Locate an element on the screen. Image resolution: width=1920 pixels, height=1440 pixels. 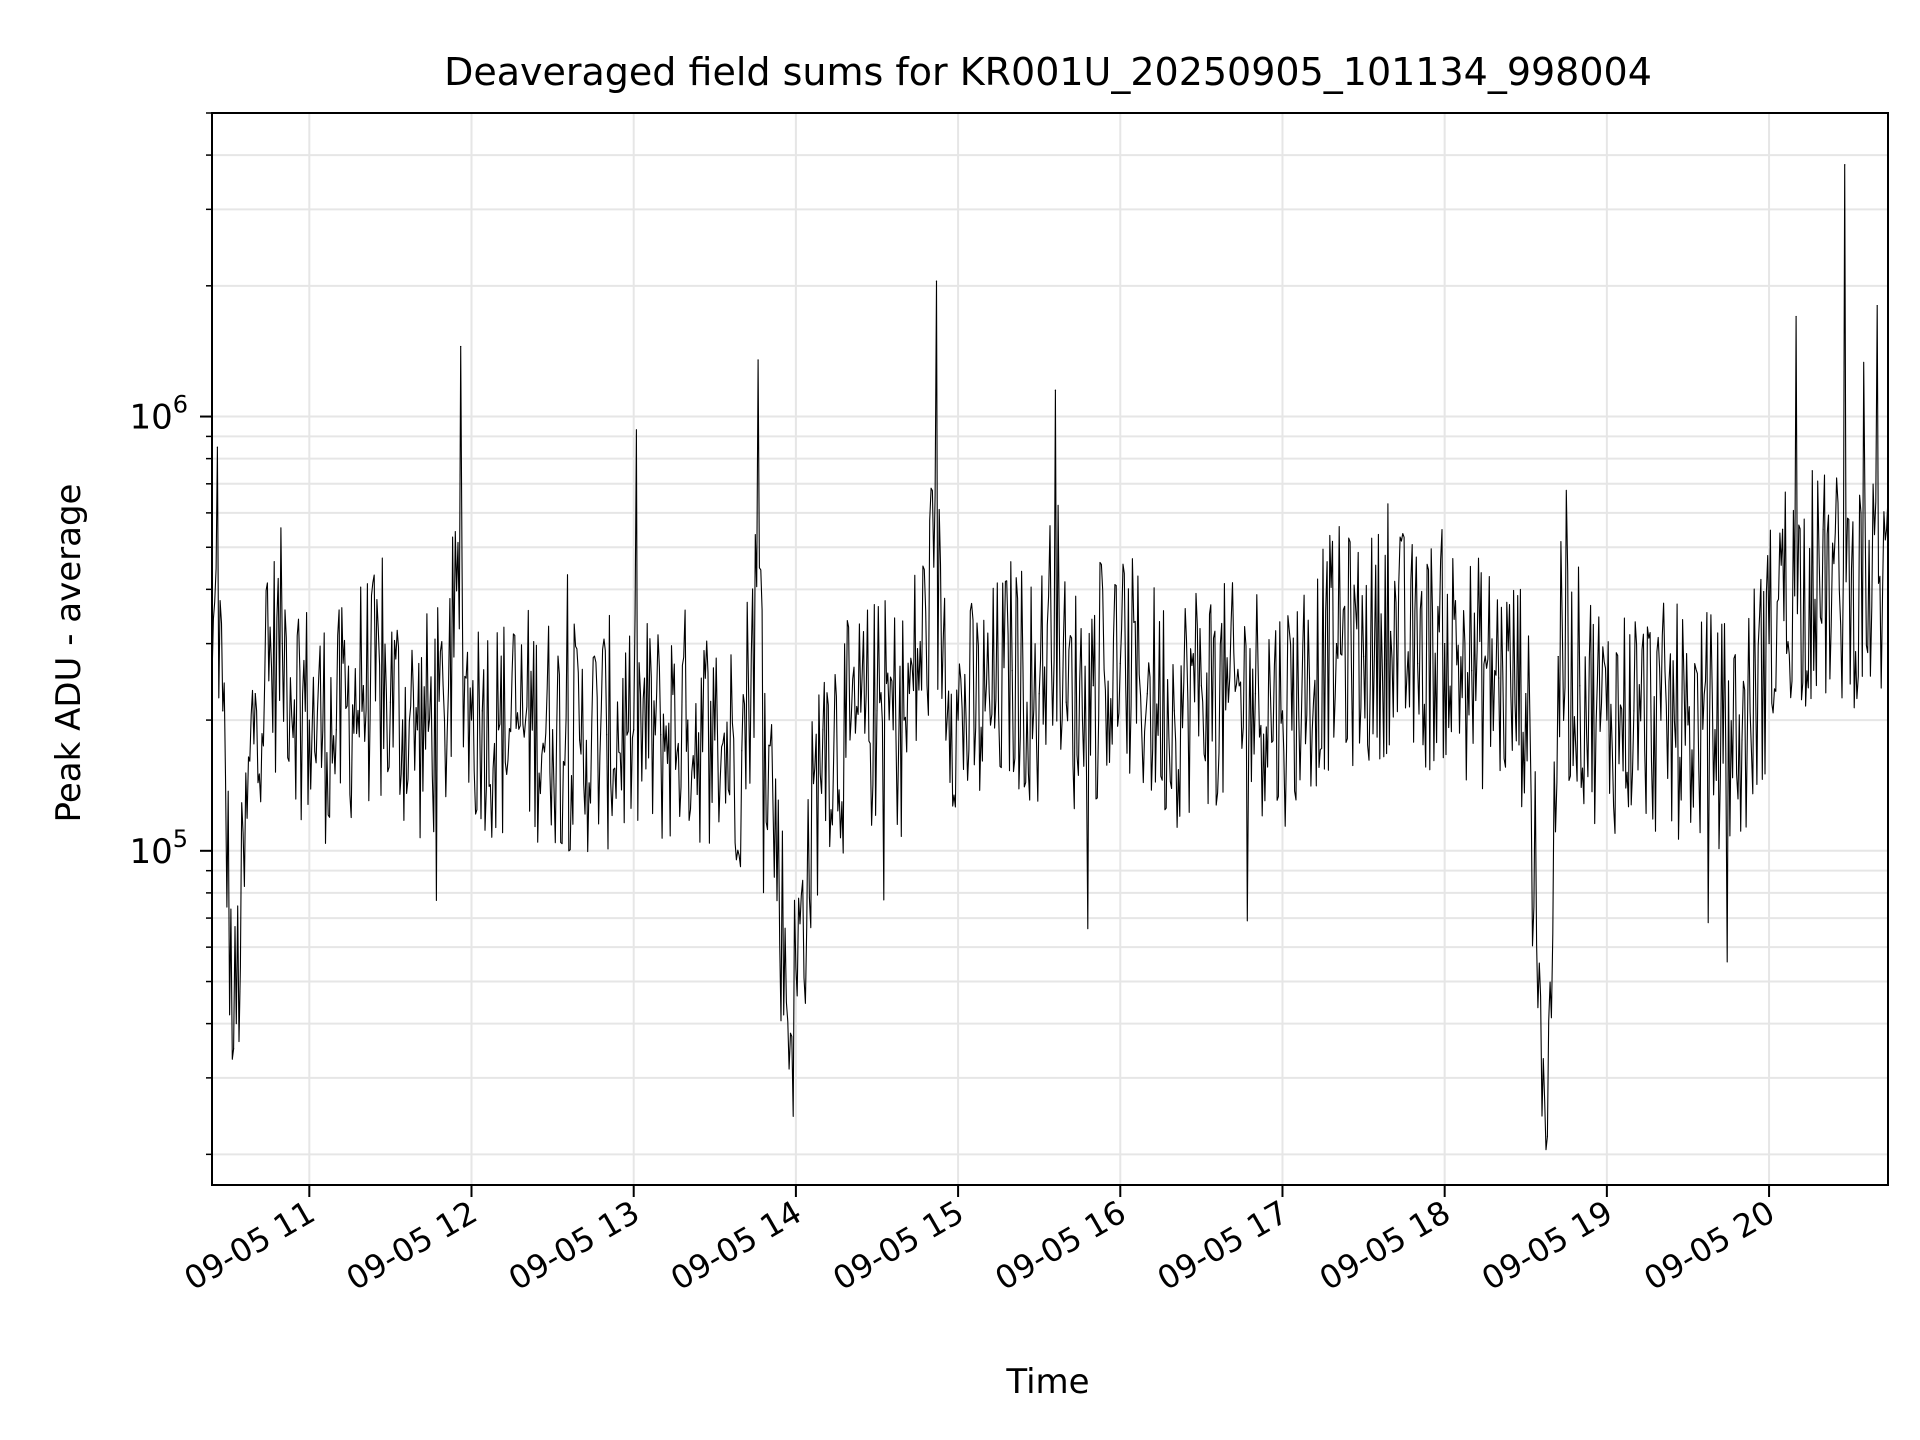
x-tick-label: 09-05 11 is located at coordinates (250, 1245).